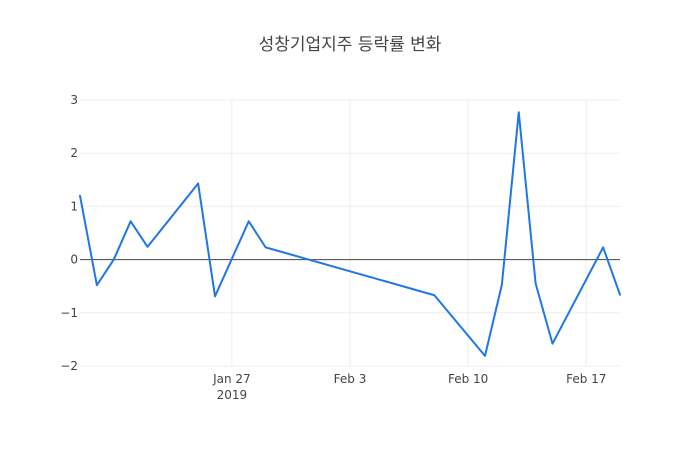  I want to click on y-tick-label: 0, so click(74, 260).